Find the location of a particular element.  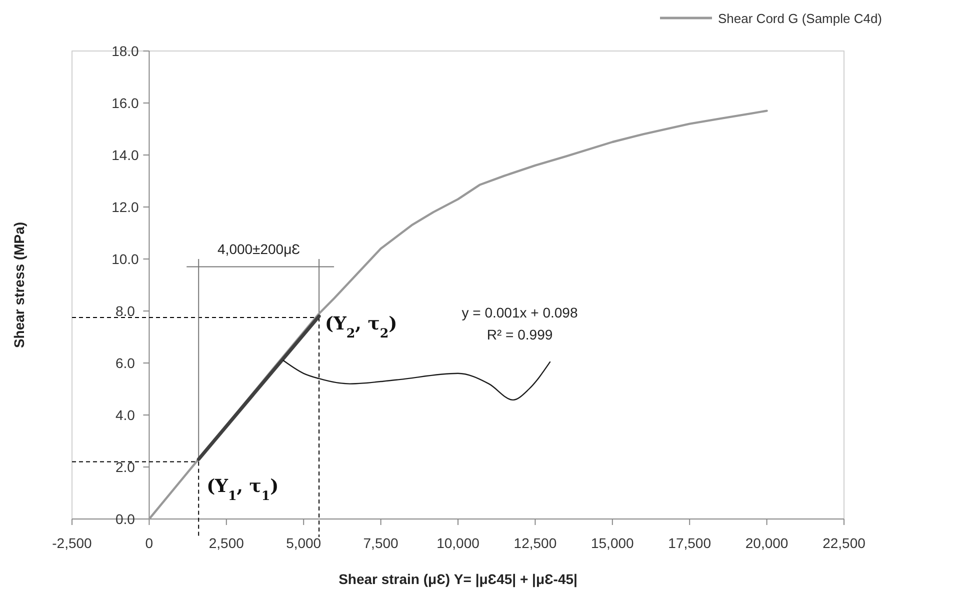

annotation: 4,000±200μƐ is located at coordinates (259, 248).